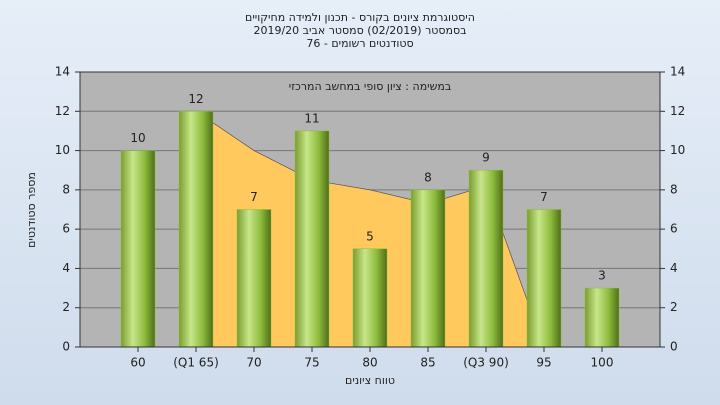 This screenshot has height=405, width=720. What do you see at coordinates (369, 363) in the screenshot?
I see `x-tick-label: 80` at bounding box center [369, 363].